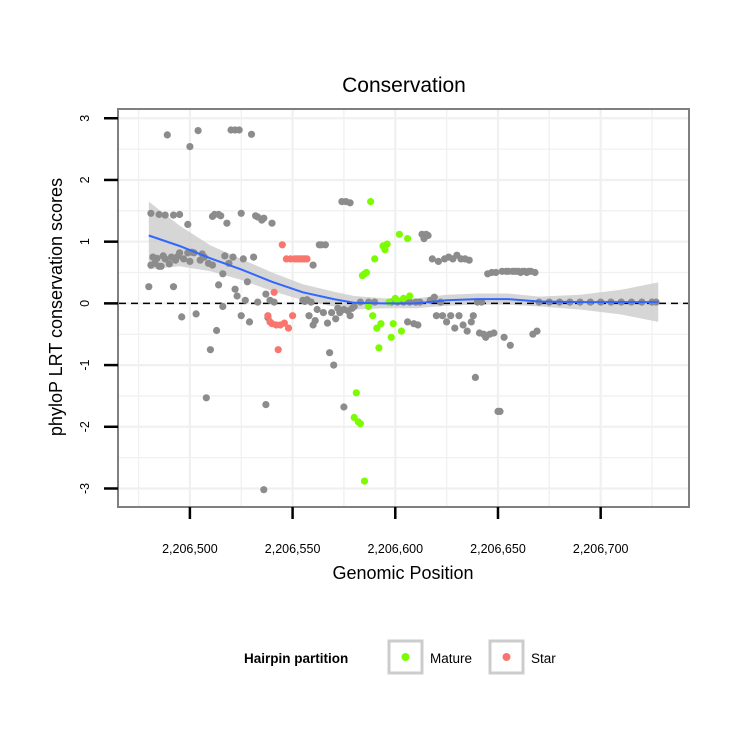  What do you see at coordinates (543, 658) in the screenshot?
I see `legend-label-star: Star` at bounding box center [543, 658].